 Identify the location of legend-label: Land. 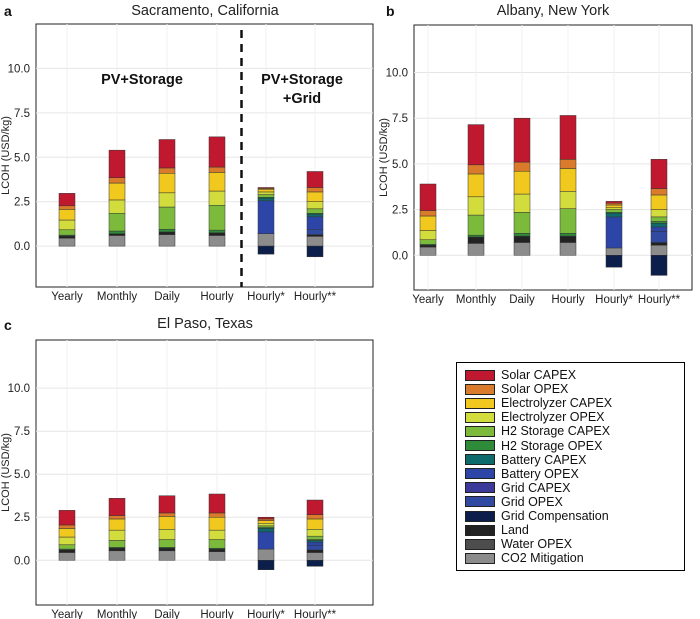
(515, 530).